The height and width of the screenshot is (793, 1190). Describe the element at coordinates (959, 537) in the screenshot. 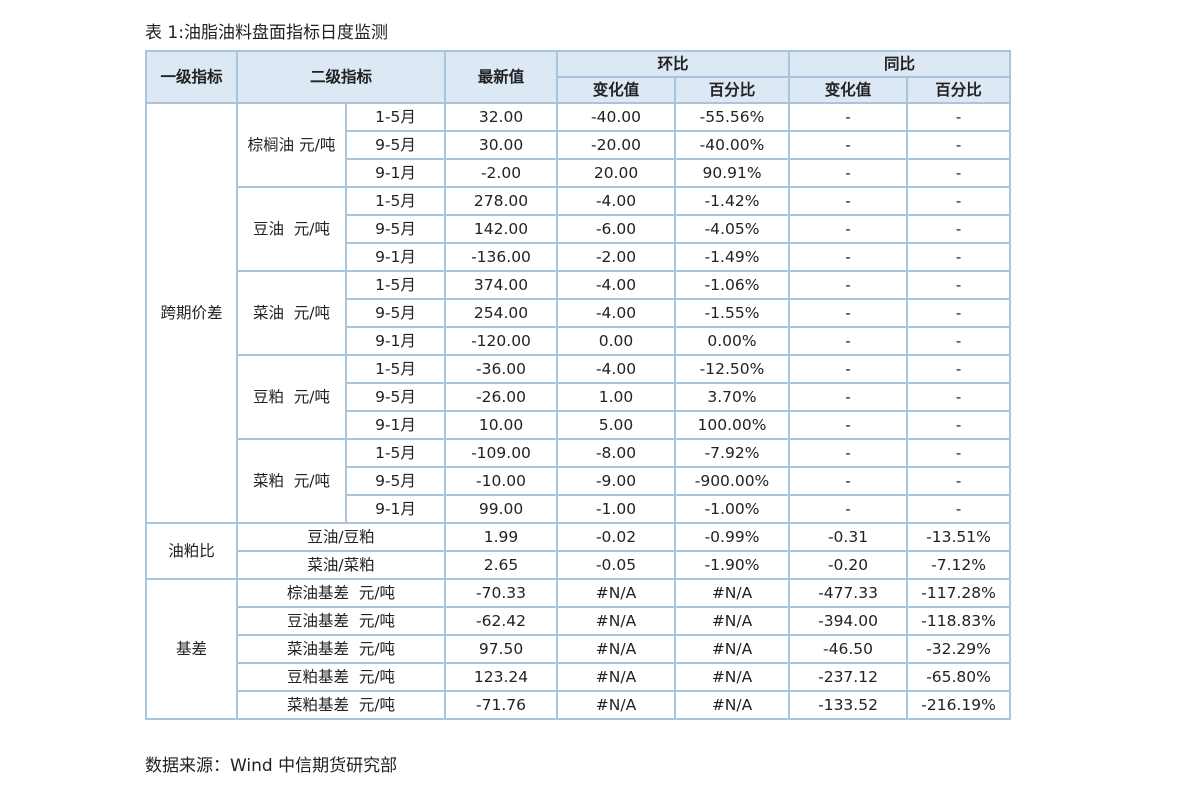

I see `value-cell: -13.51%` at that location.